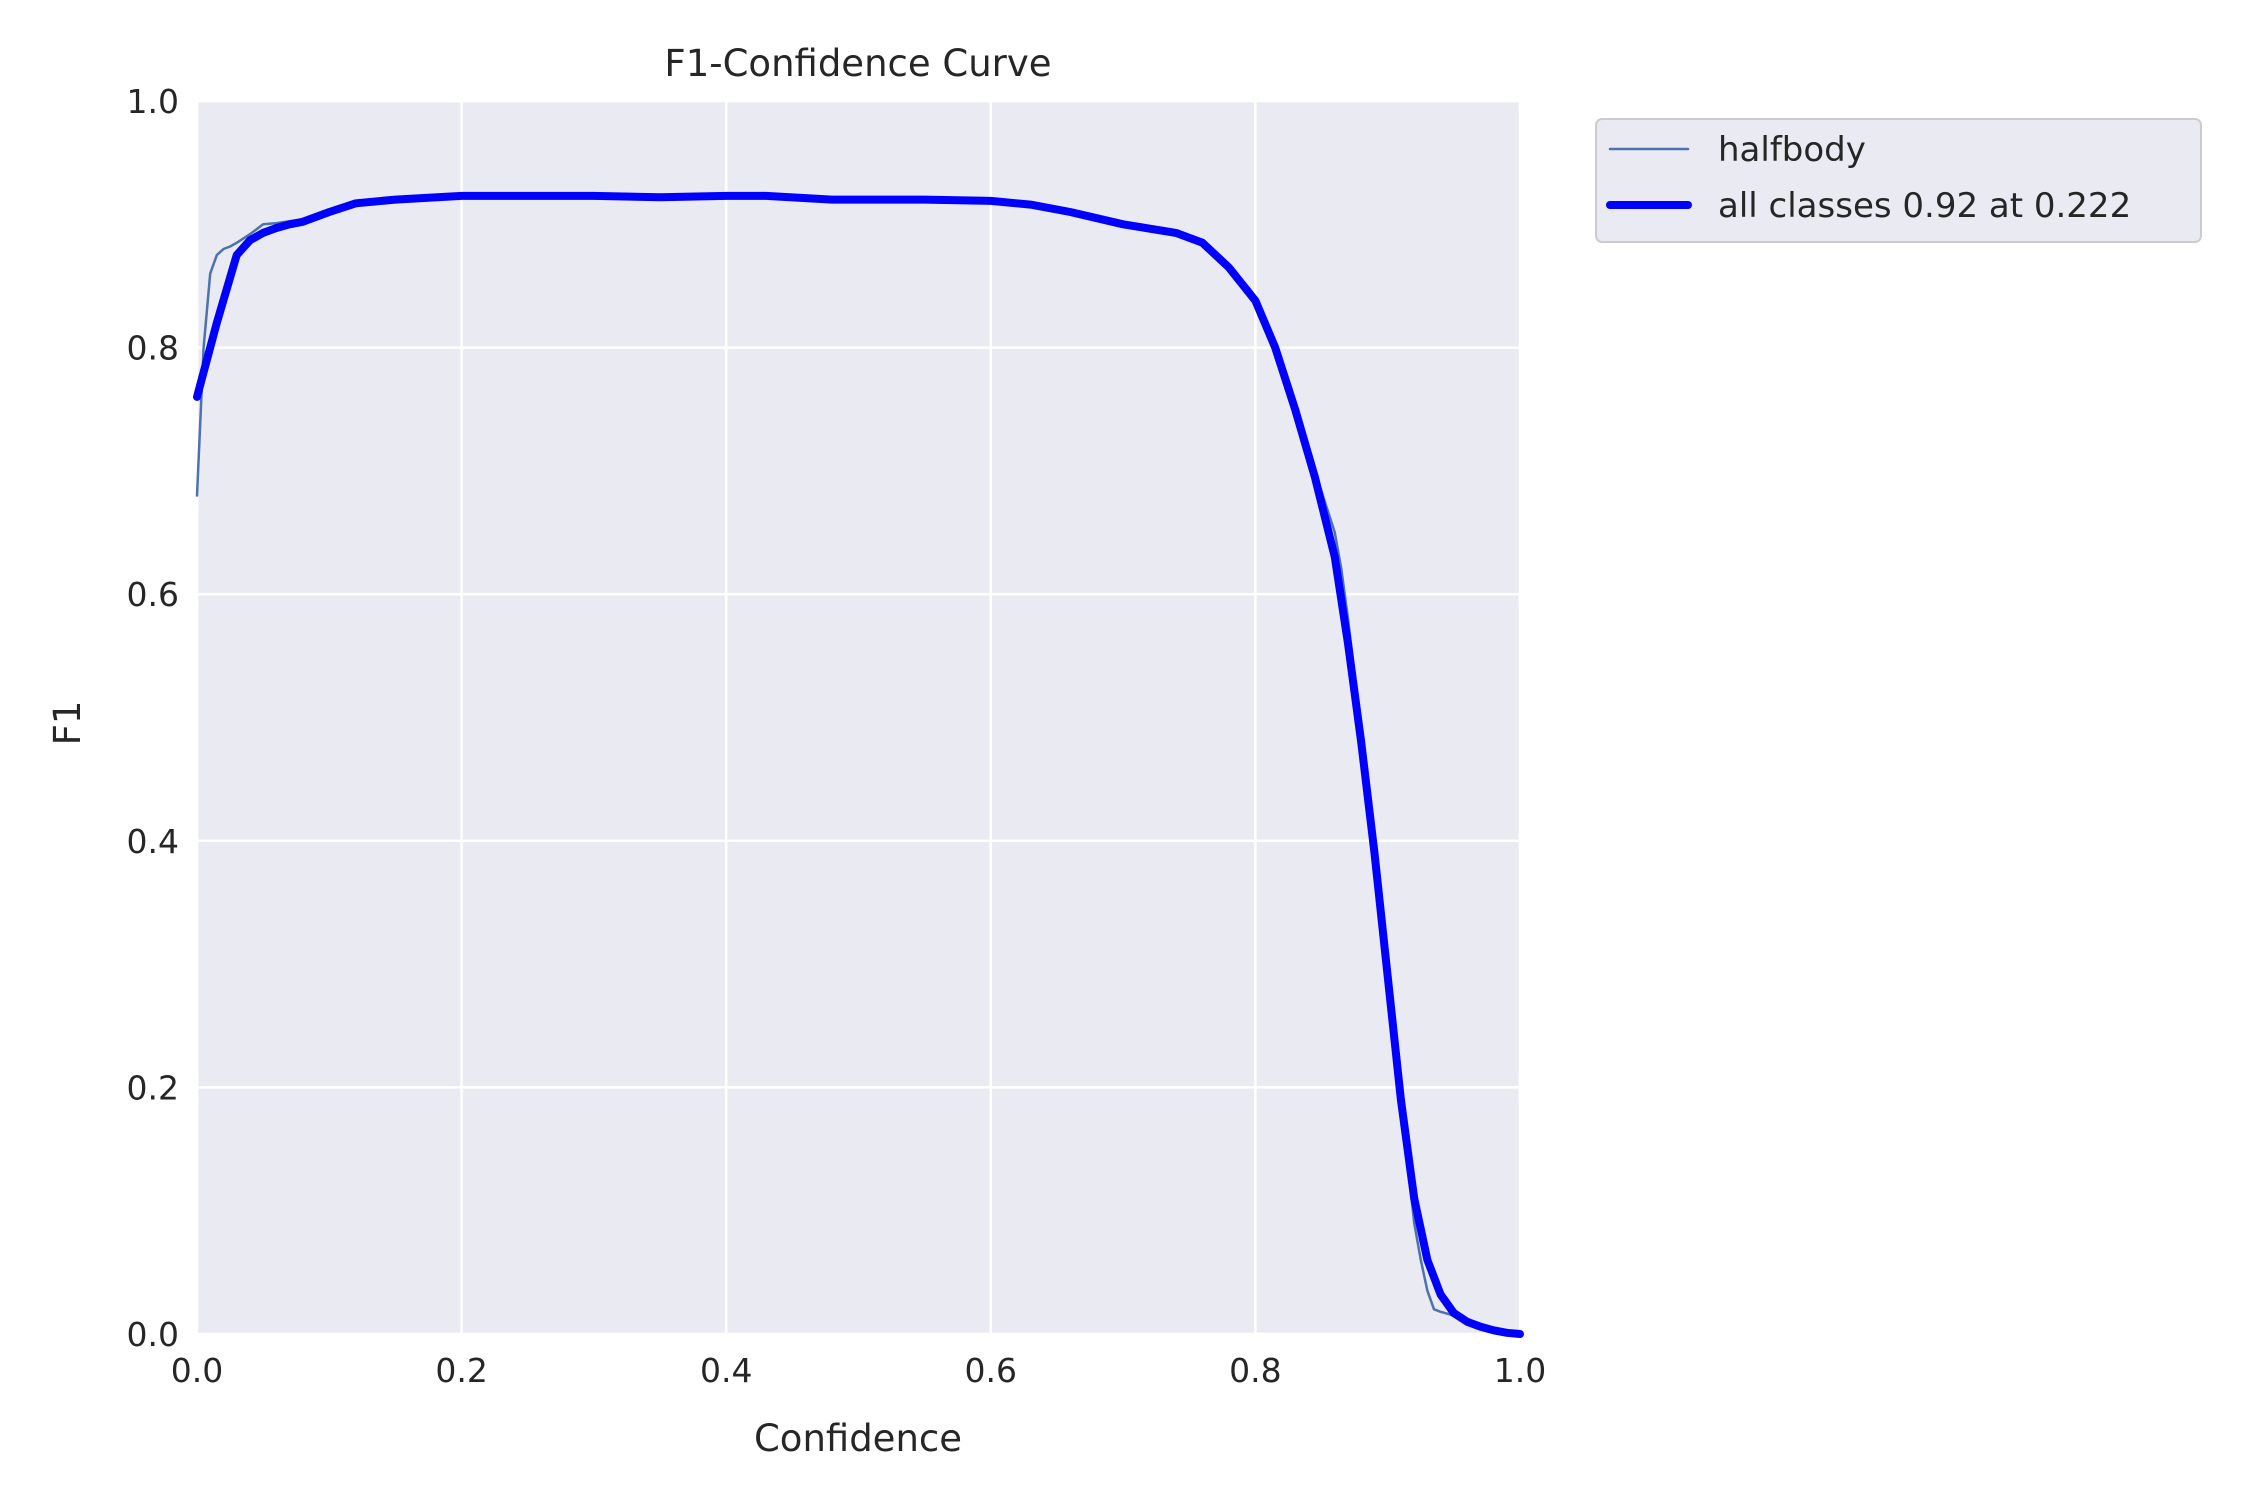 This screenshot has height=1500, width=2250. What do you see at coordinates (153, 101) in the screenshot?
I see `y-tick-label: 1.0` at bounding box center [153, 101].